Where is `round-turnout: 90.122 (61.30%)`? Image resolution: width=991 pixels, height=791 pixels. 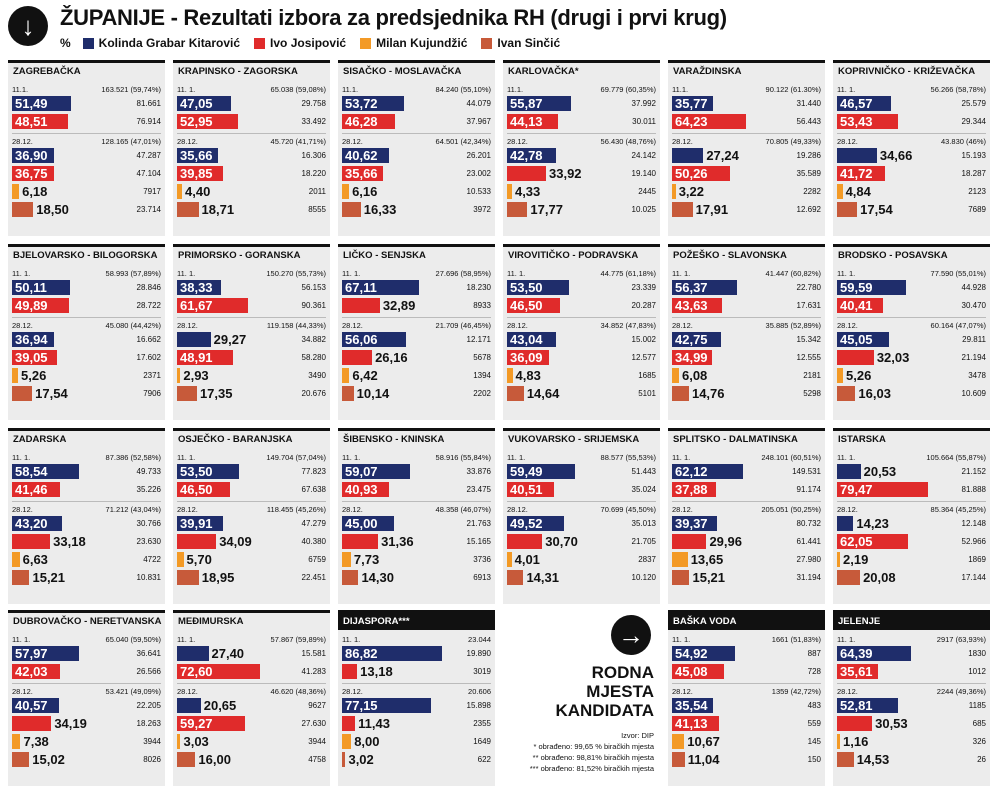 round-turnout: 90.122 (61.30%) is located at coordinates (793, 89).